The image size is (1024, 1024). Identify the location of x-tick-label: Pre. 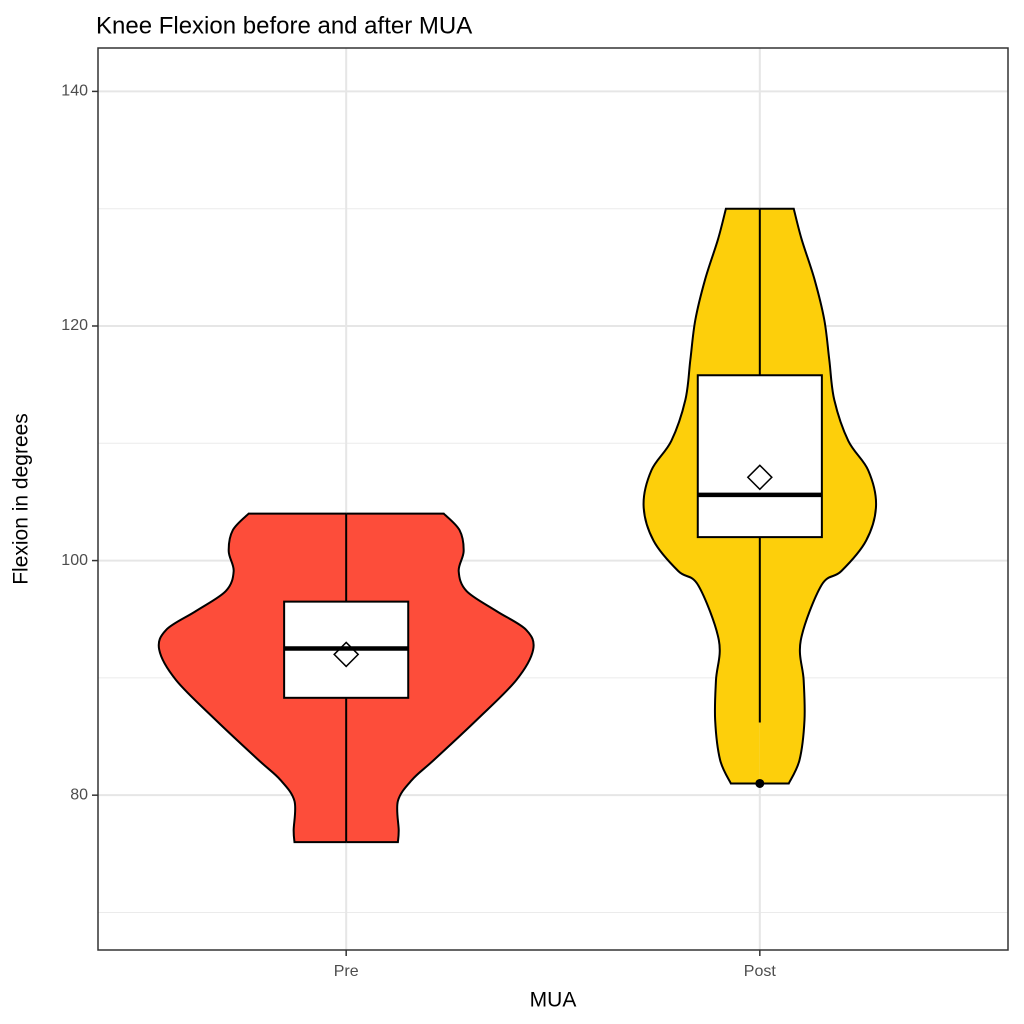
(346, 971).